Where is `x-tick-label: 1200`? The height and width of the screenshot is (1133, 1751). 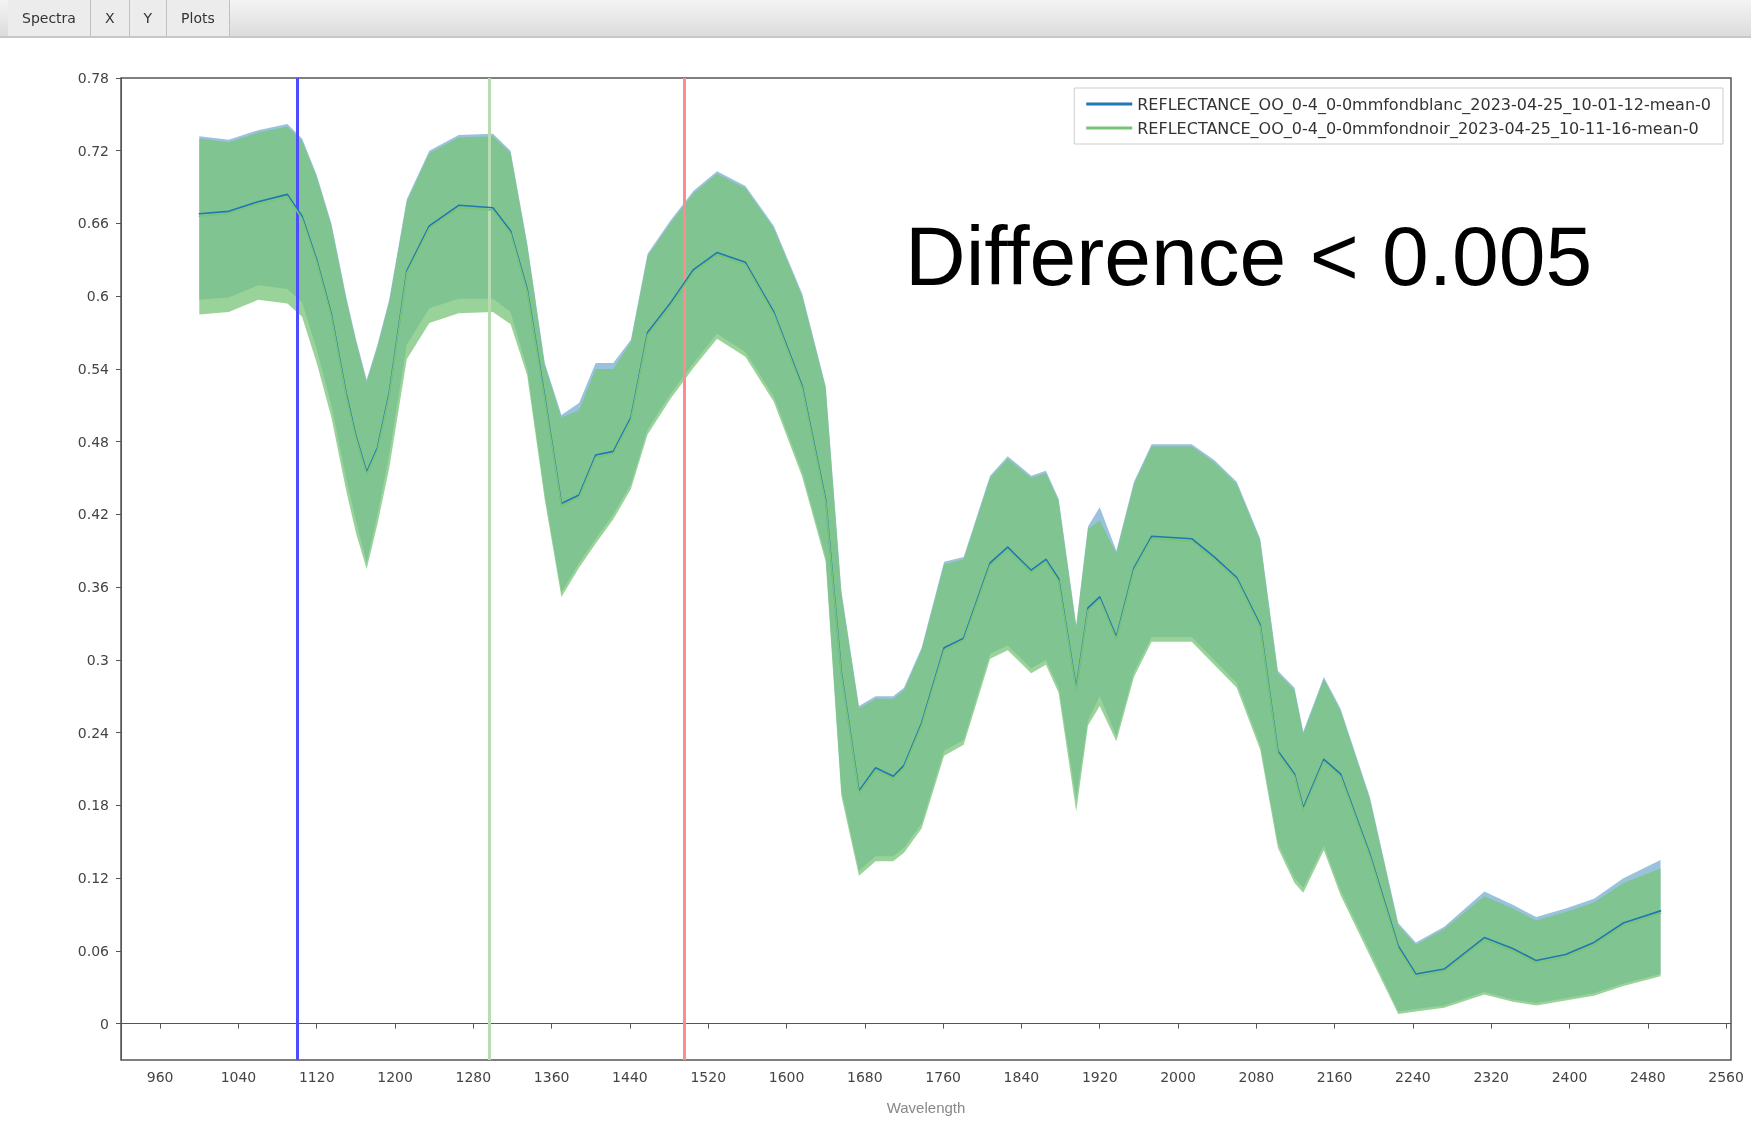 x-tick-label: 1200 is located at coordinates (395, 1077).